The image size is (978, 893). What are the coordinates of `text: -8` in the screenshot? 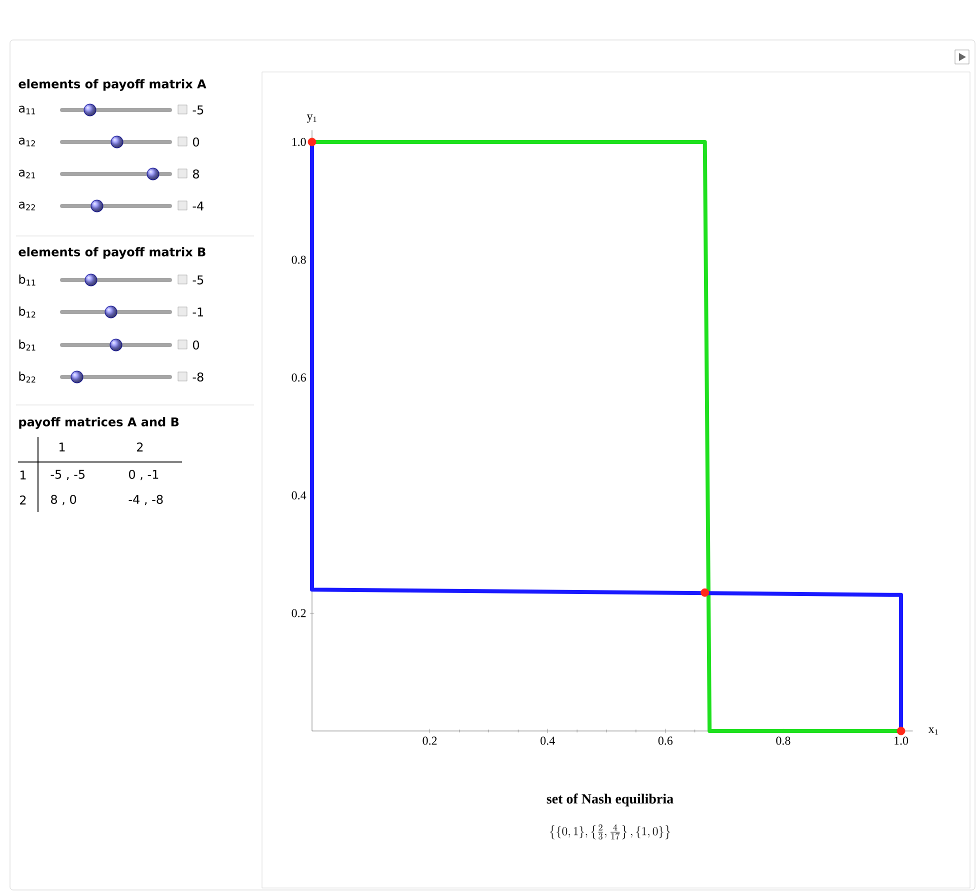 It's located at (198, 377).